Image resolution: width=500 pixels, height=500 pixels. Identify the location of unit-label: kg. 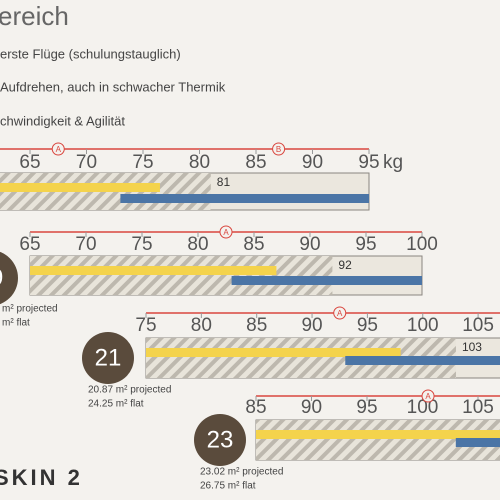
(393, 162).